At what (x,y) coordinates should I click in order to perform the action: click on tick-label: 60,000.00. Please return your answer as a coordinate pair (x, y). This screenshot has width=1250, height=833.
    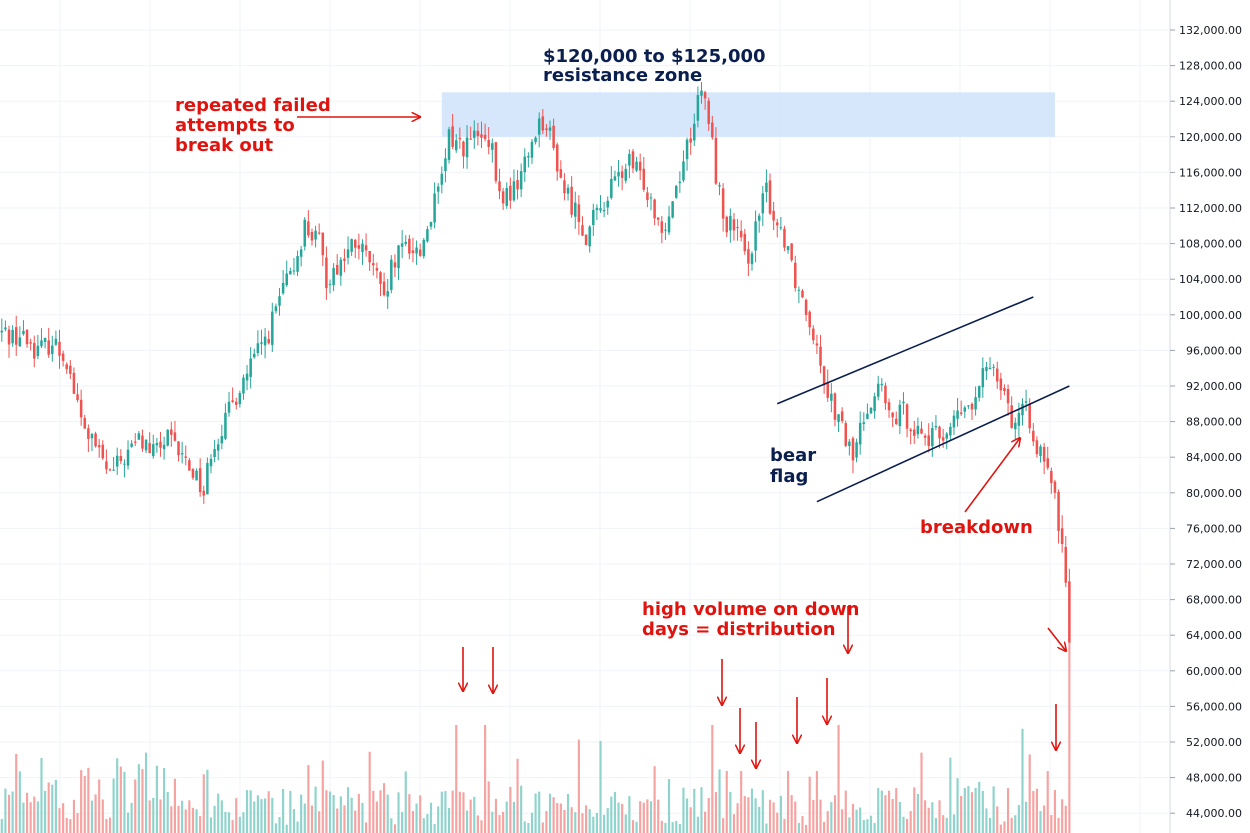
    Looking at the image, I should click on (1214, 671).